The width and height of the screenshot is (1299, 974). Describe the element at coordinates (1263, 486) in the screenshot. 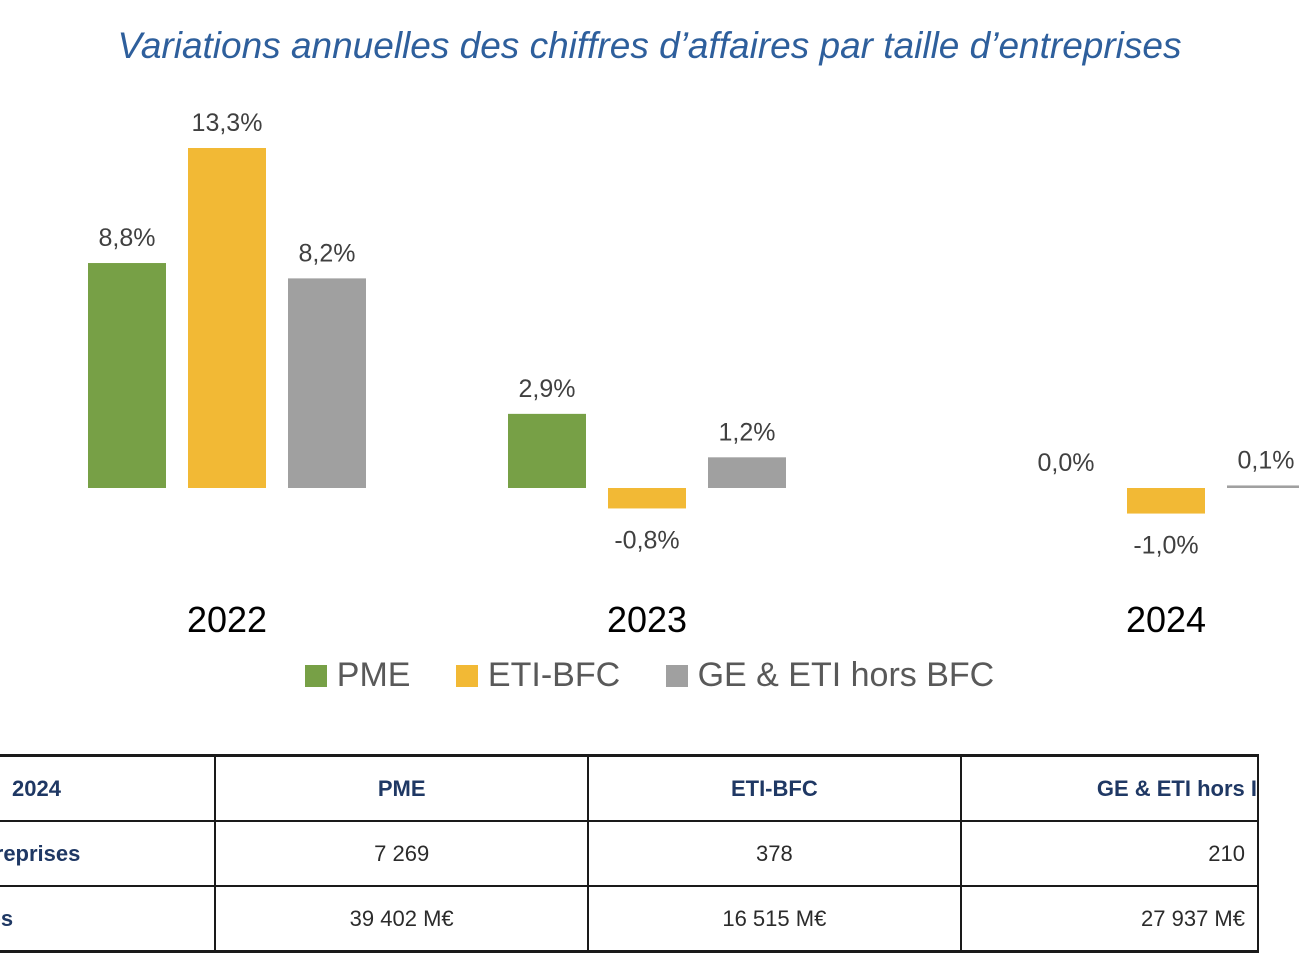

I see `bar-ge-eti-hors-bfc-2024` at that location.